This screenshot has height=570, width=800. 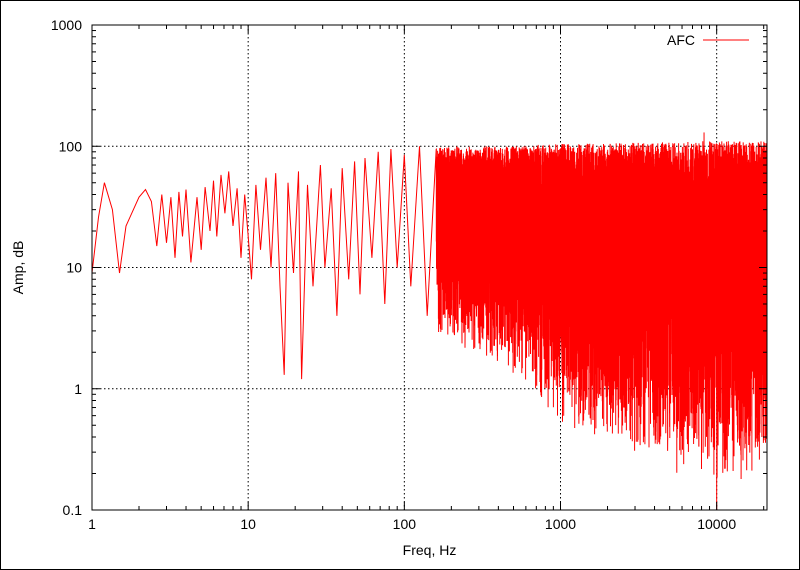 What do you see at coordinates (18, 268) in the screenshot?
I see `y-axis-title: Amp, dB` at bounding box center [18, 268].